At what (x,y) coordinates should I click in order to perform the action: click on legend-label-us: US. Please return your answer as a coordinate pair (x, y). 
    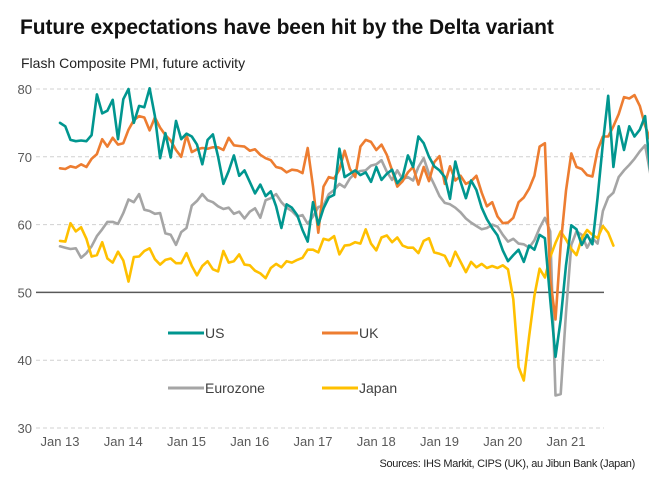
    Looking at the image, I should click on (214, 333).